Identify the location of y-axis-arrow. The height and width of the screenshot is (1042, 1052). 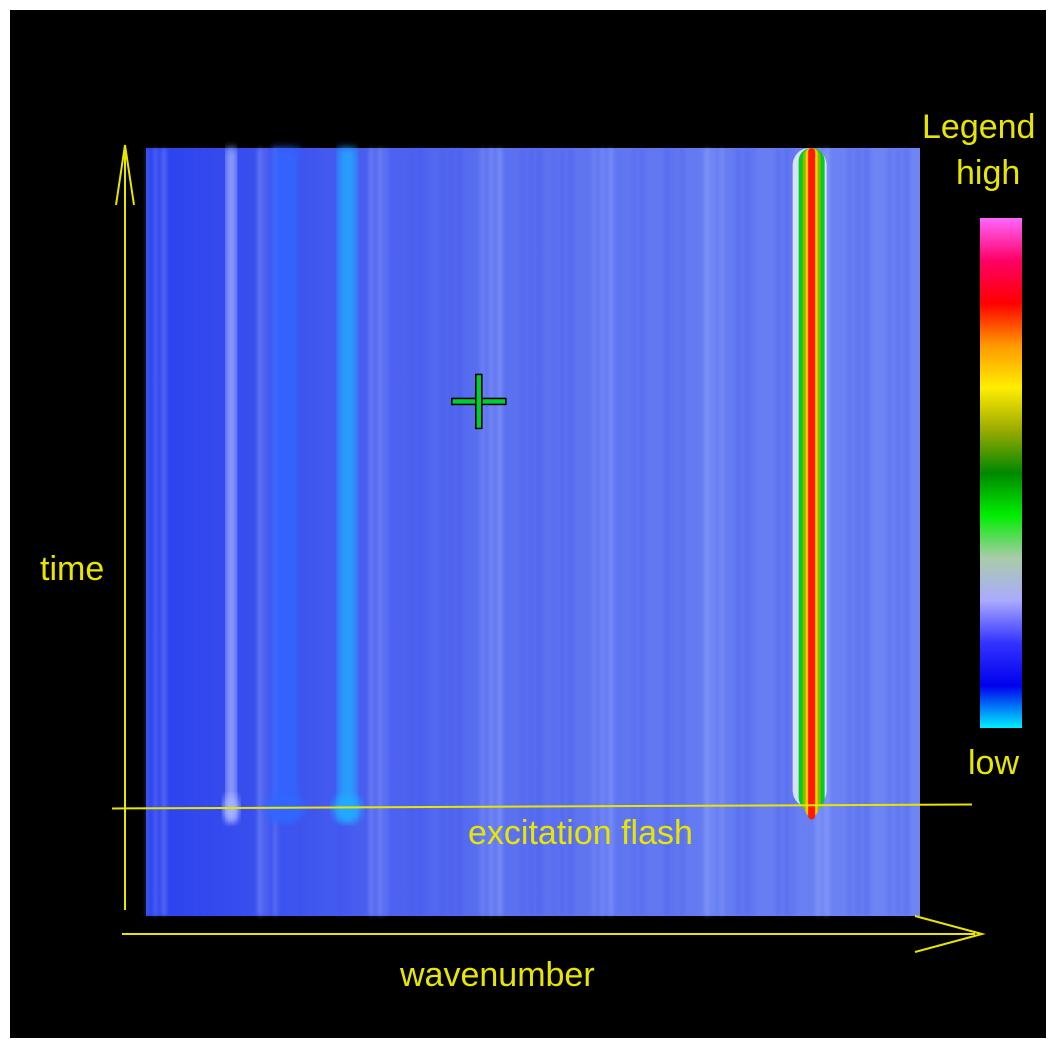
(125, 175).